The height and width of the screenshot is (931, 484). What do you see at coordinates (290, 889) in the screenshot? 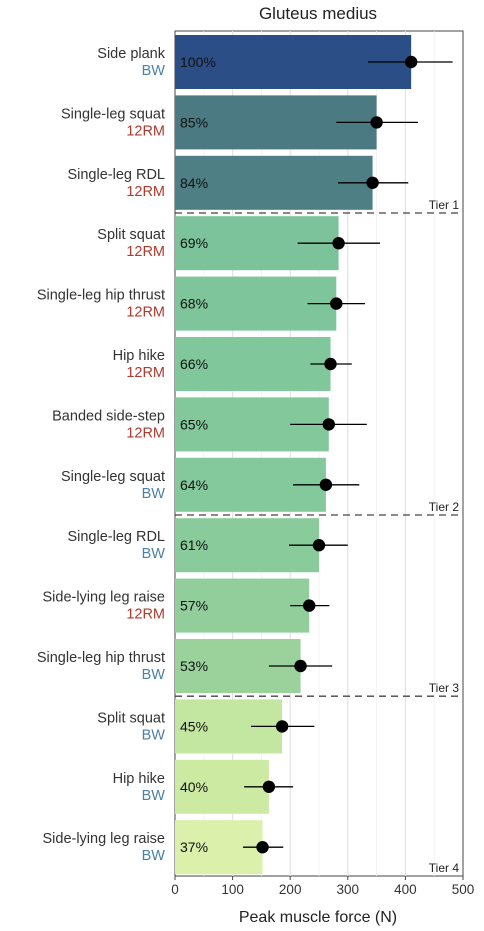
I see `x-tick-label: 200` at bounding box center [290, 889].